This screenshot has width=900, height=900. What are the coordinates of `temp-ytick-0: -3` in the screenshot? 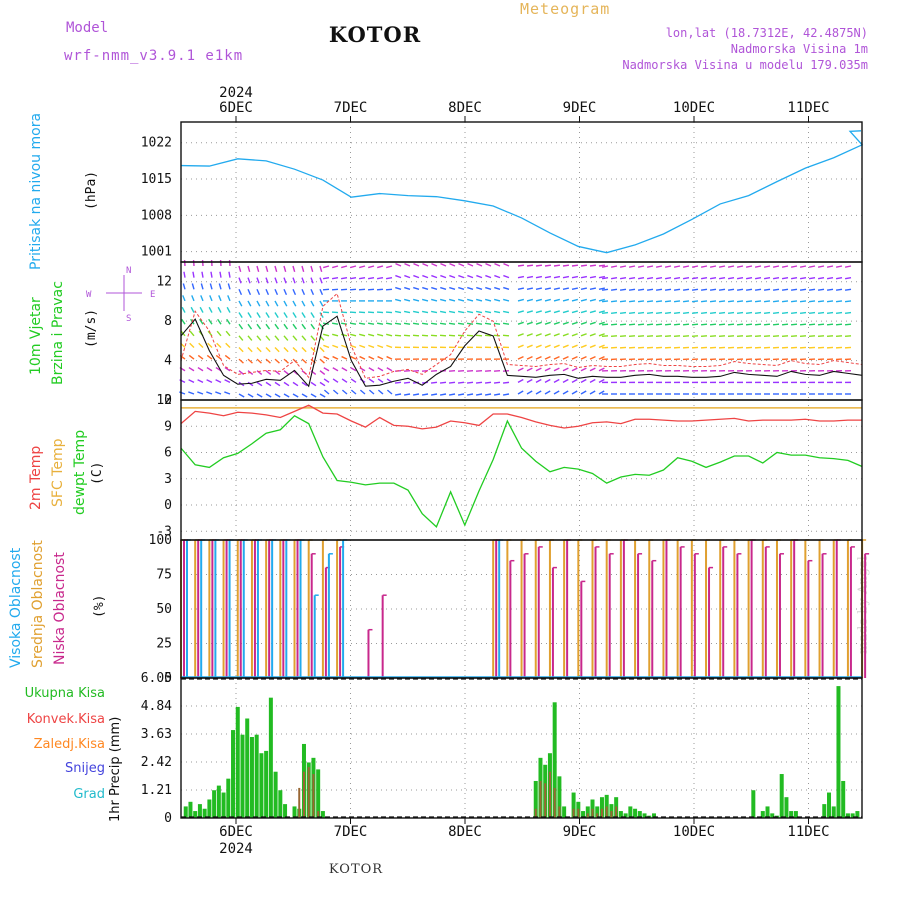 It's located at (164, 531).